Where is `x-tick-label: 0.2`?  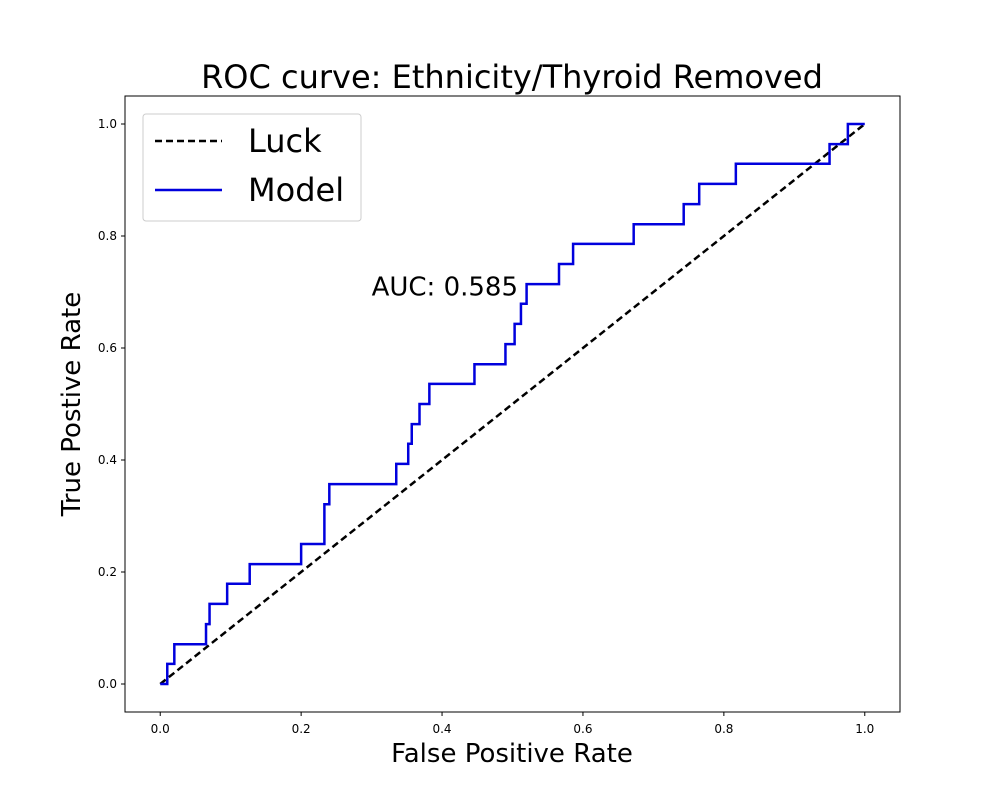 x-tick-label: 0.2 is located at coordinates (301, 729).